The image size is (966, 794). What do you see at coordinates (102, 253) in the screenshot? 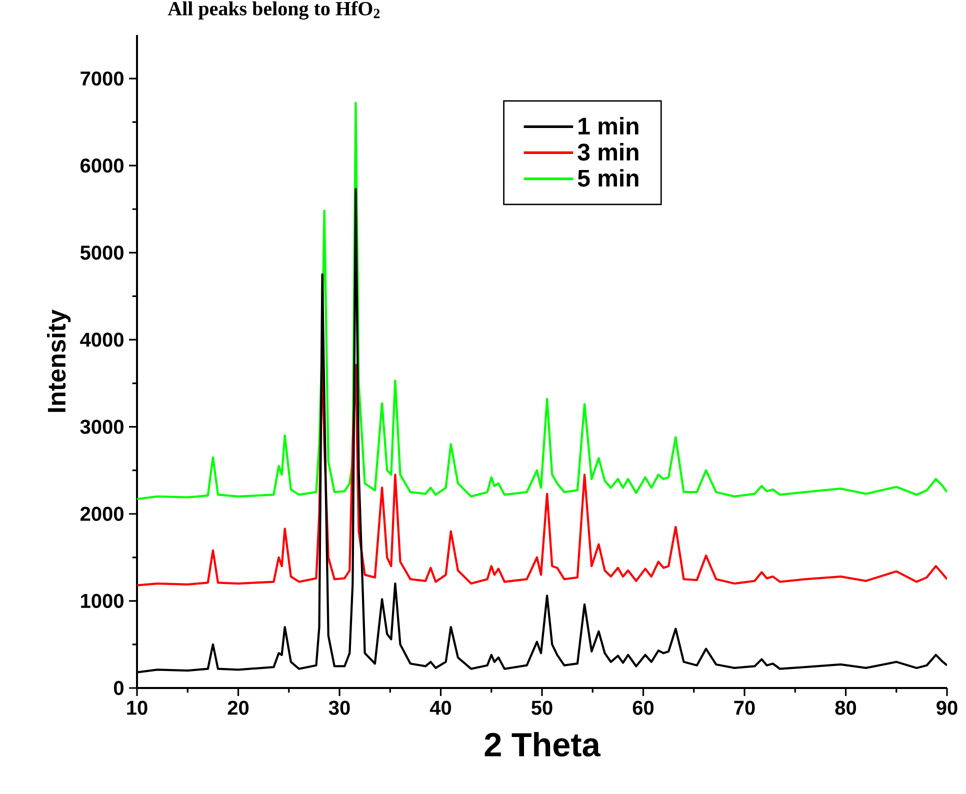
I see `y-tick-label: 5000` at bounding box center [102, 253].